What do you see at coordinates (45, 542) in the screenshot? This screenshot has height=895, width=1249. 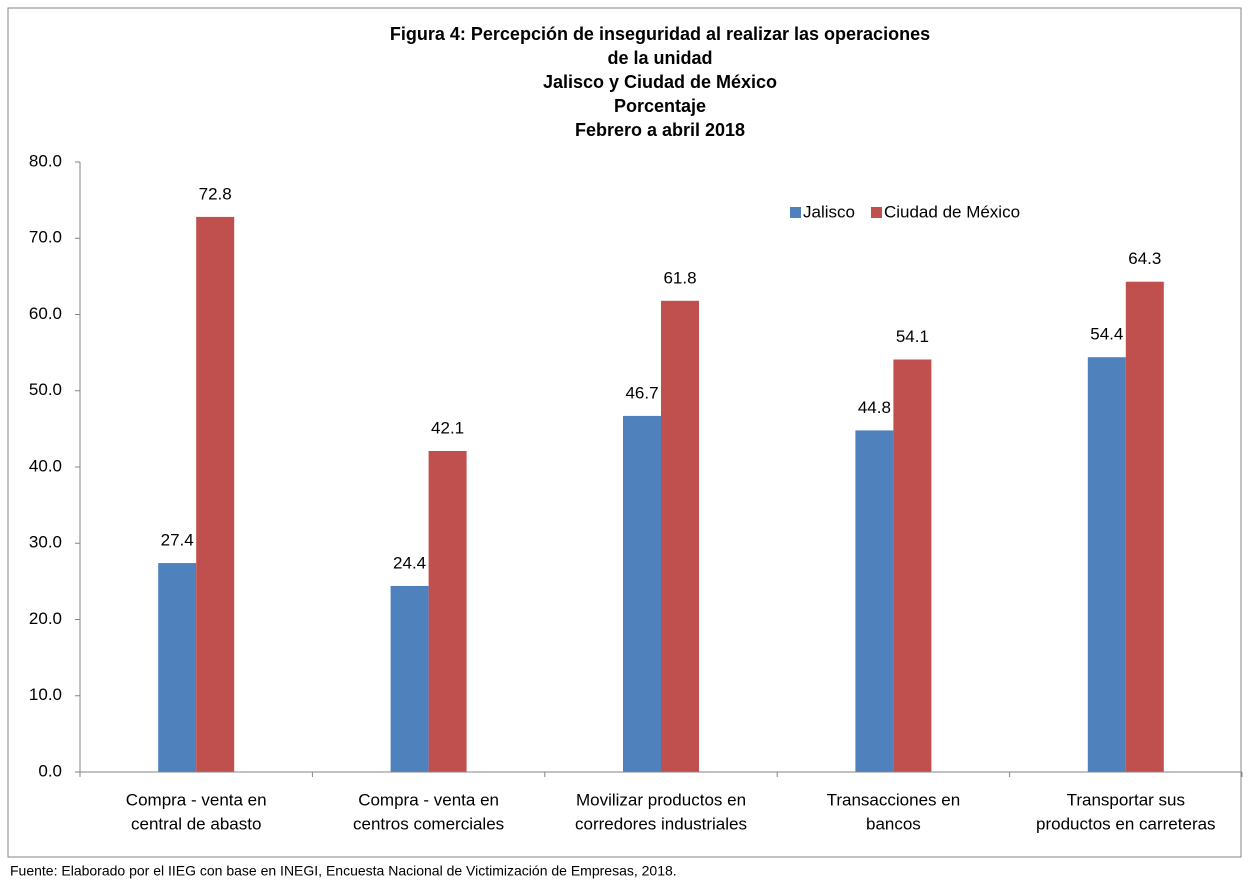 I see `y-tick-label: 30.0` at bounding box center [45, 542].